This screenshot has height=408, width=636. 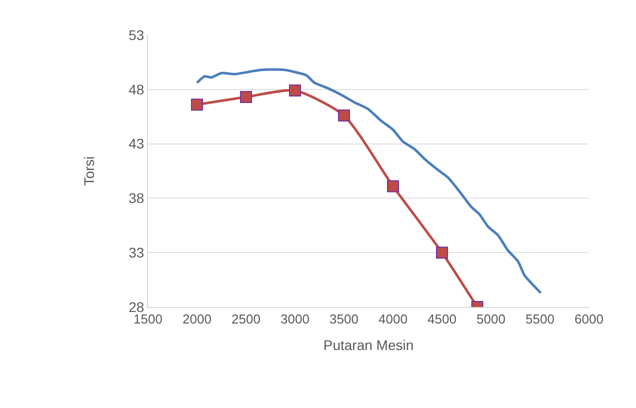 What do you see at coordinates (136, 252) in the screenshot?
I see `y-tick-label: 33` at bounding box center [136, 252].